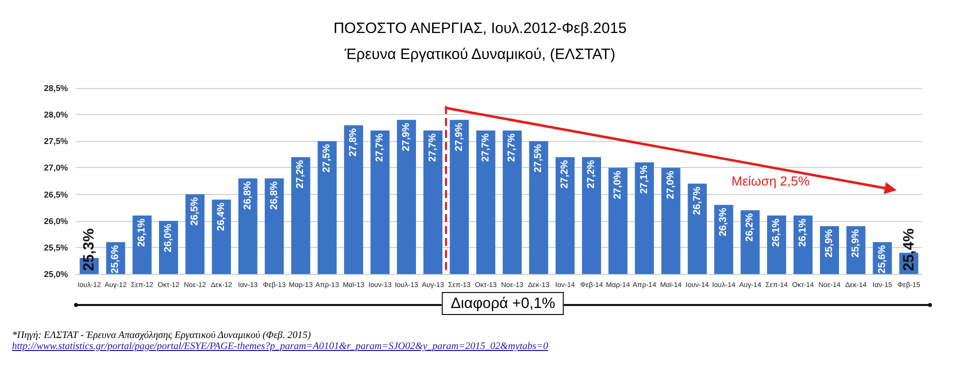  Describe the element at coordinates (168, 238) in the screenshot. I see `data-label: 26,0%` at that location.